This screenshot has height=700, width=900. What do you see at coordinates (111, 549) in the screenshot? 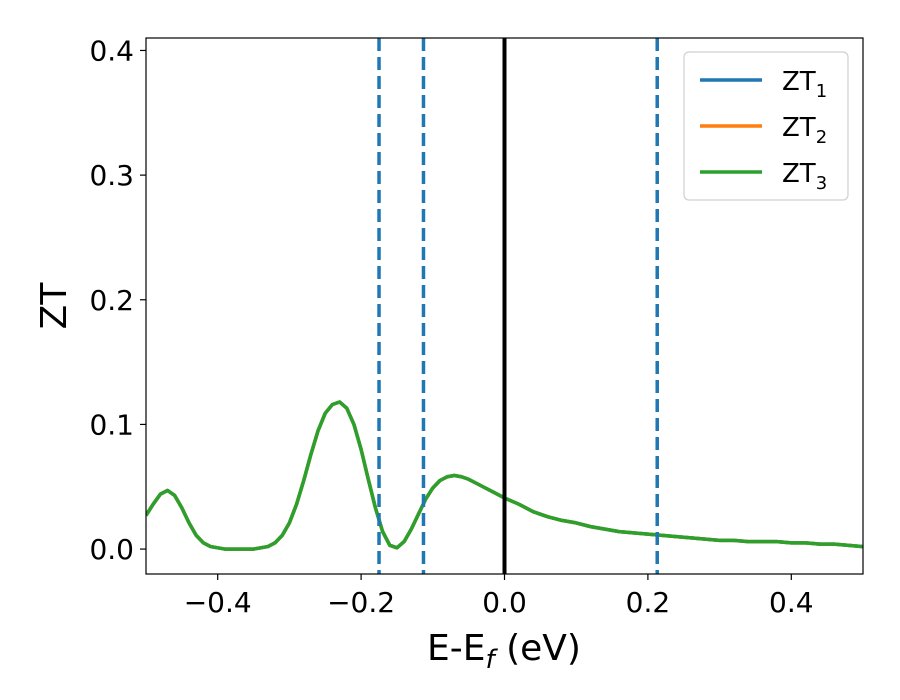
I see `y-tick-label: 0.0` at bounding box center [111, 549].